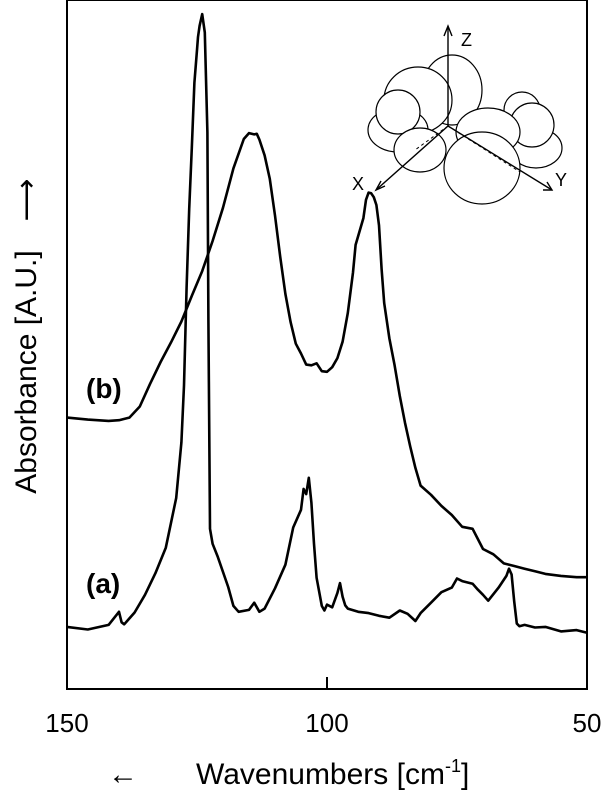  I want to click on y-axis-arrow-glyph: ⟶, so click(26, 199).